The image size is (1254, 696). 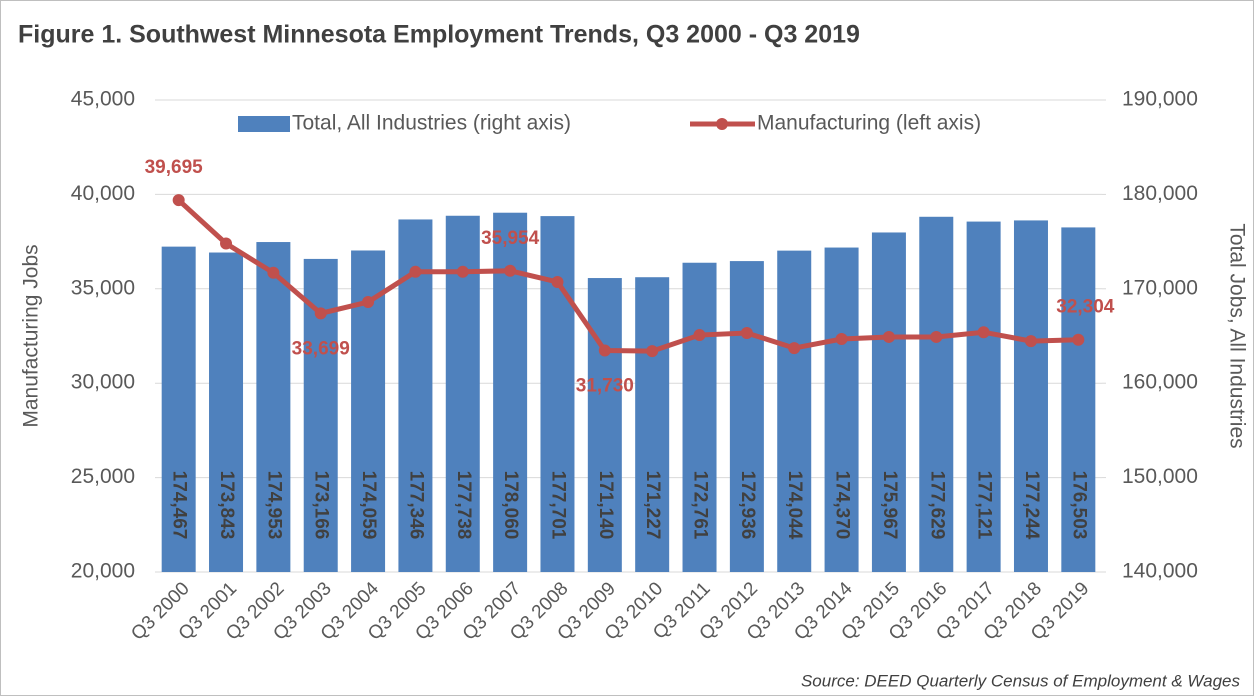 What do you see at coordinates (869, 123) in the screenshot?
I see `legend-label: Manufacturing (left axis)` at bounding box center [869, 123].